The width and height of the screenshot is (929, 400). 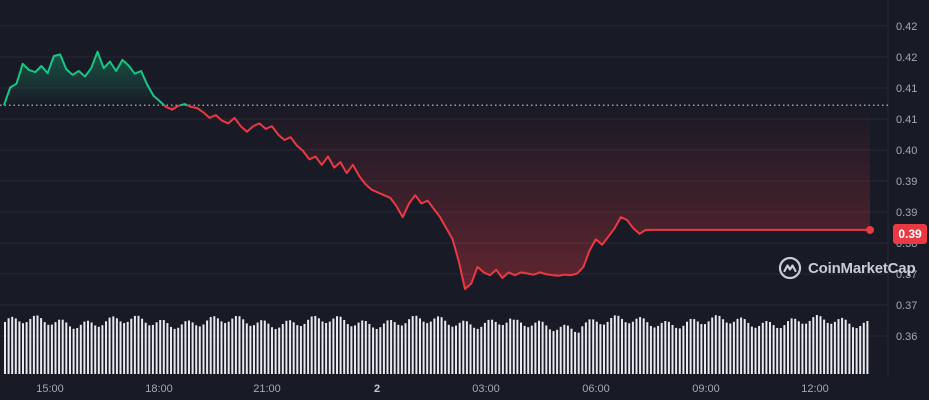 What do you see at coordinates (84, 78) in the screenshot?
I see `up-area-fill` at bounding box center [84, 78].